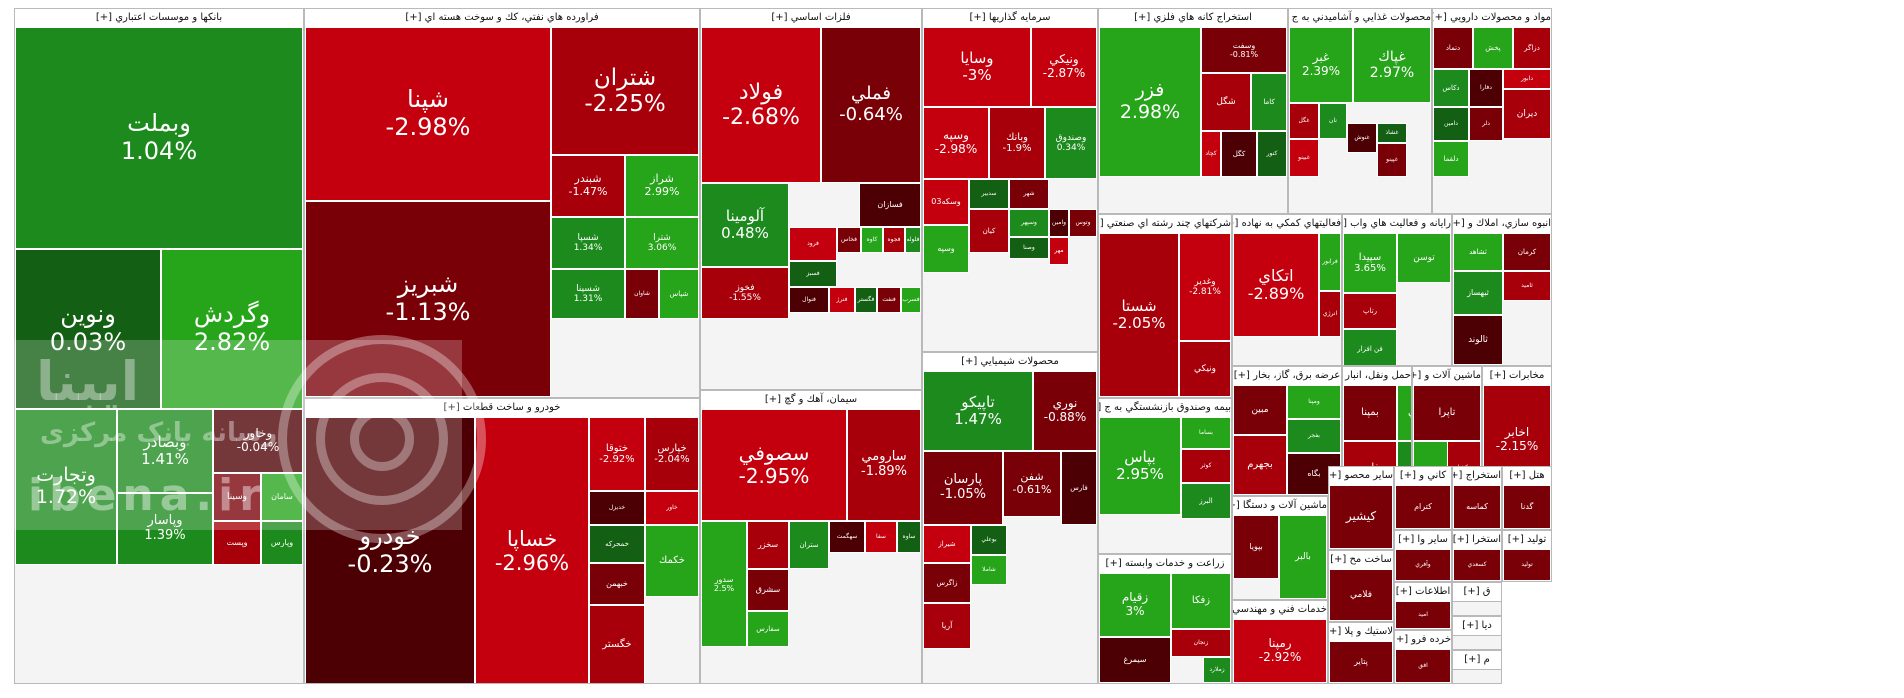 Image resolution: width=1904 pixels, height=698 pixels. I want to click on sector-header: اطلاعات [+], so click(1423, 592).